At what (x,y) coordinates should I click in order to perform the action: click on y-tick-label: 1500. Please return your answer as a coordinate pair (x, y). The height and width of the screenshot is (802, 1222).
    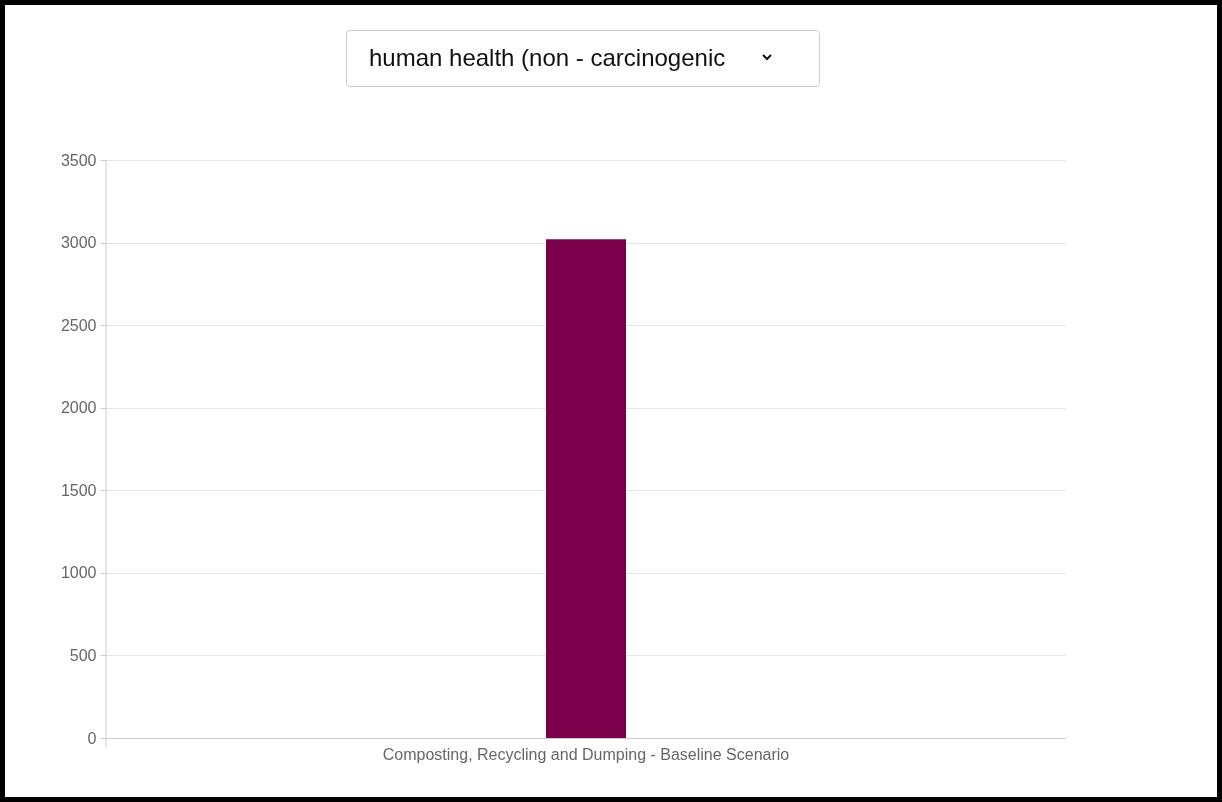
    Looking at the image, I should click on (78, 490).